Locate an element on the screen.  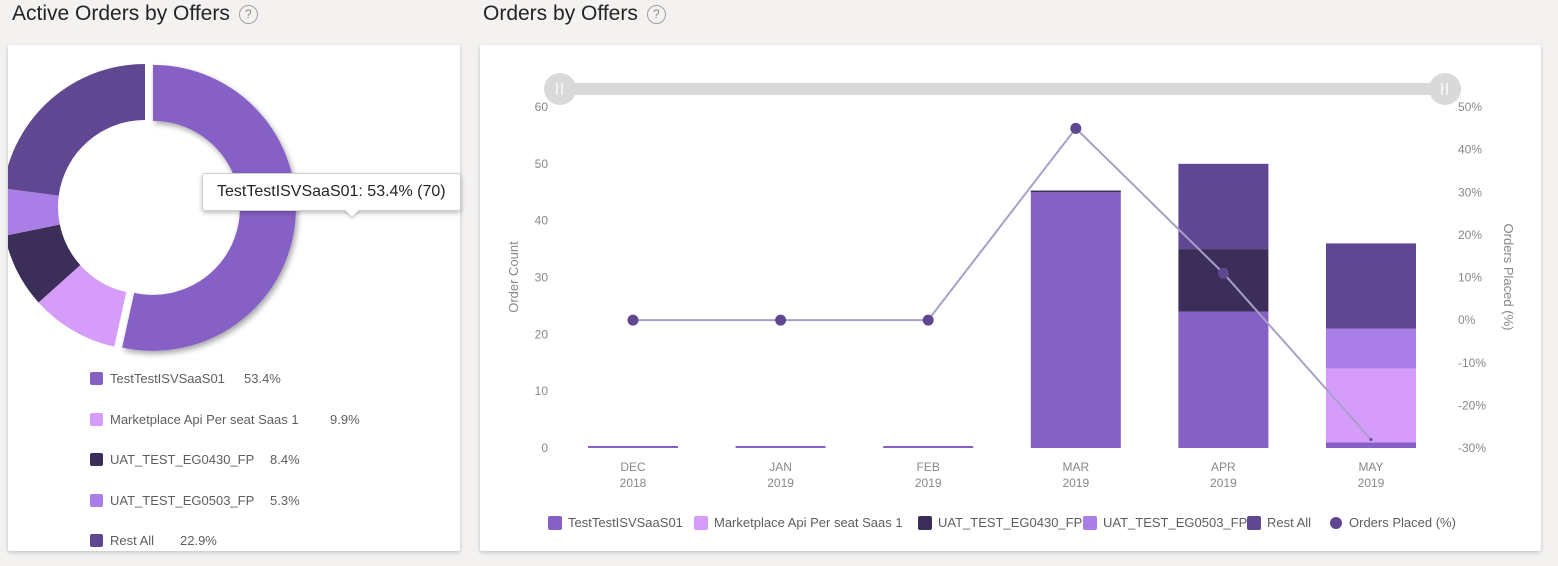
left-panel-title-text: Active Orders by Offers is located at coordinates (121, 13).